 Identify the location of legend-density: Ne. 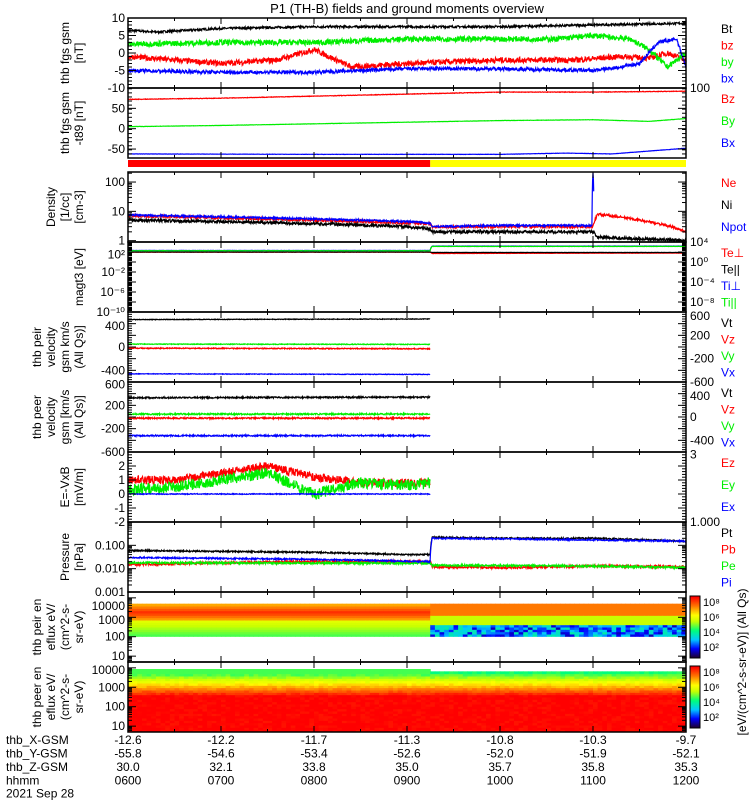
(729, 183).